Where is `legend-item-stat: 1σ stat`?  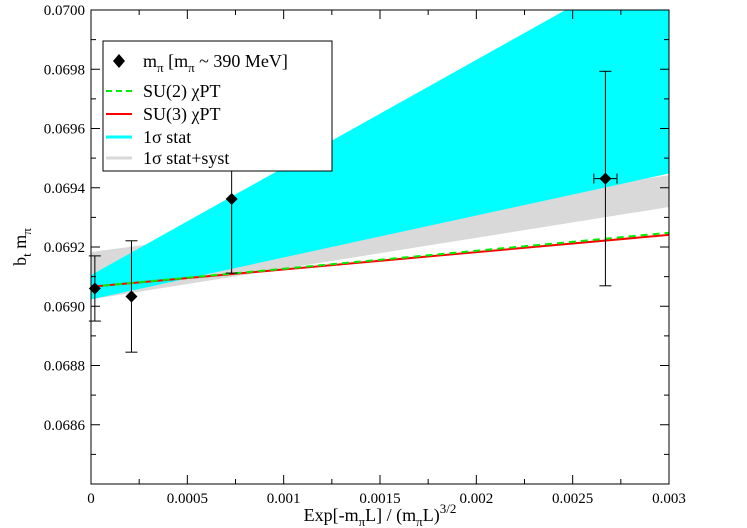 legend-item-stat: 1σ stat is located at coordinates (148, 137).